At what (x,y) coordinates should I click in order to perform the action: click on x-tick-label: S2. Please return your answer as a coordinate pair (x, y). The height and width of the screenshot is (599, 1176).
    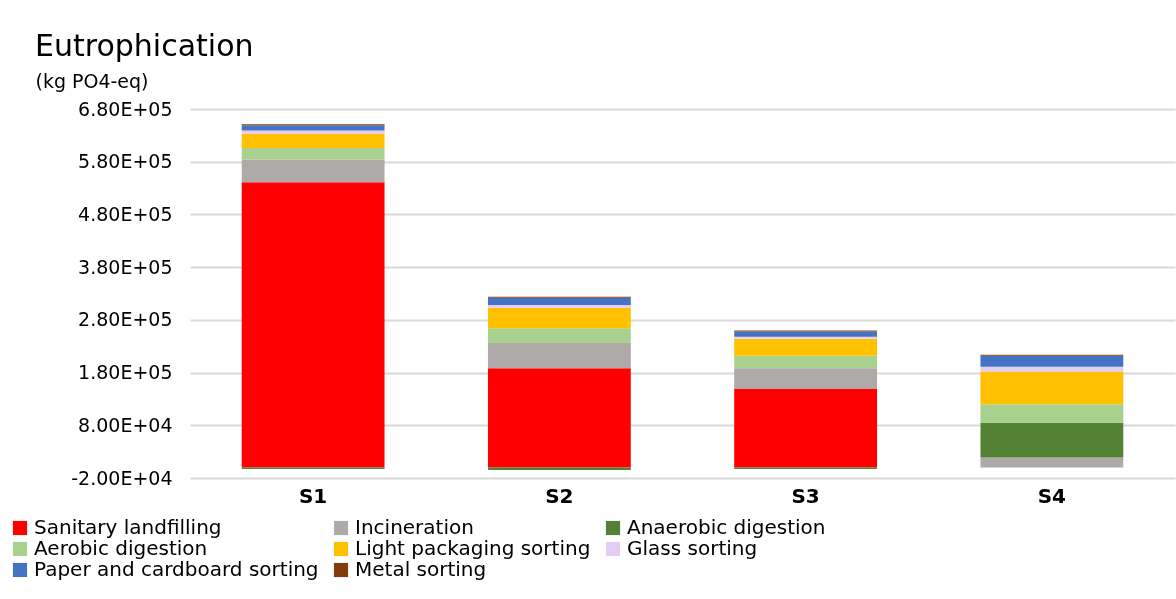
    Looking at the image, I should click on (559, 495).